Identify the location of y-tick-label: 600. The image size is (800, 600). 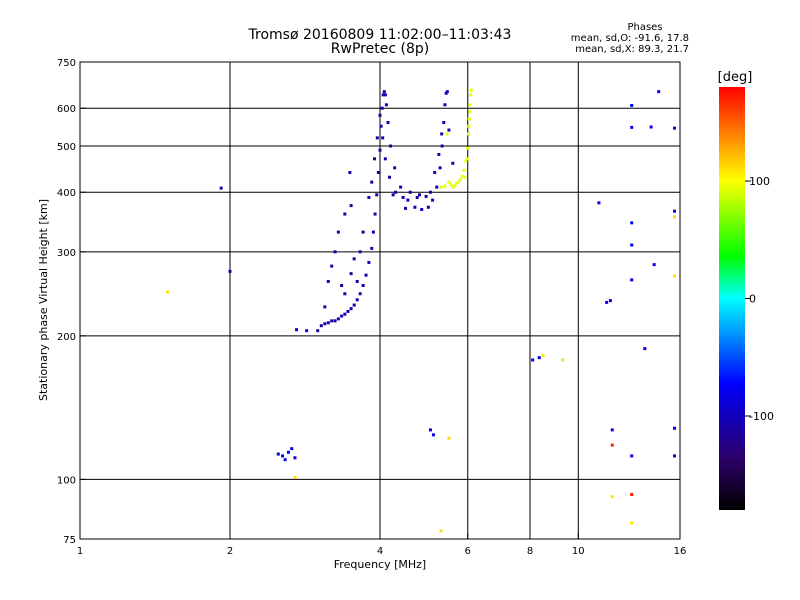
(66, 109).